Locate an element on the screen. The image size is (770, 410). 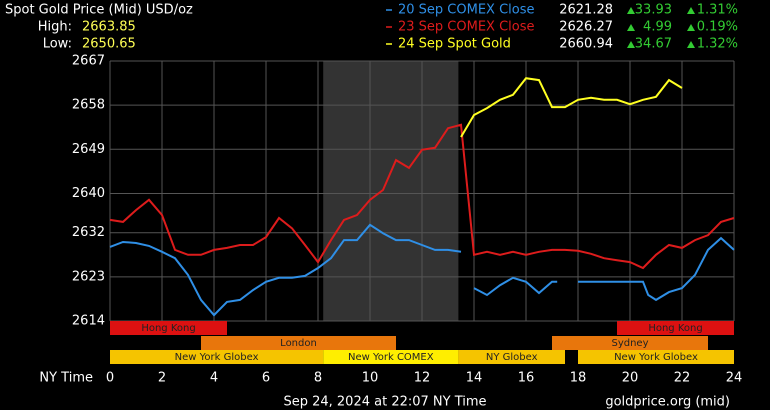
x-tick-label: 0 is located at coordinates (110, 378).